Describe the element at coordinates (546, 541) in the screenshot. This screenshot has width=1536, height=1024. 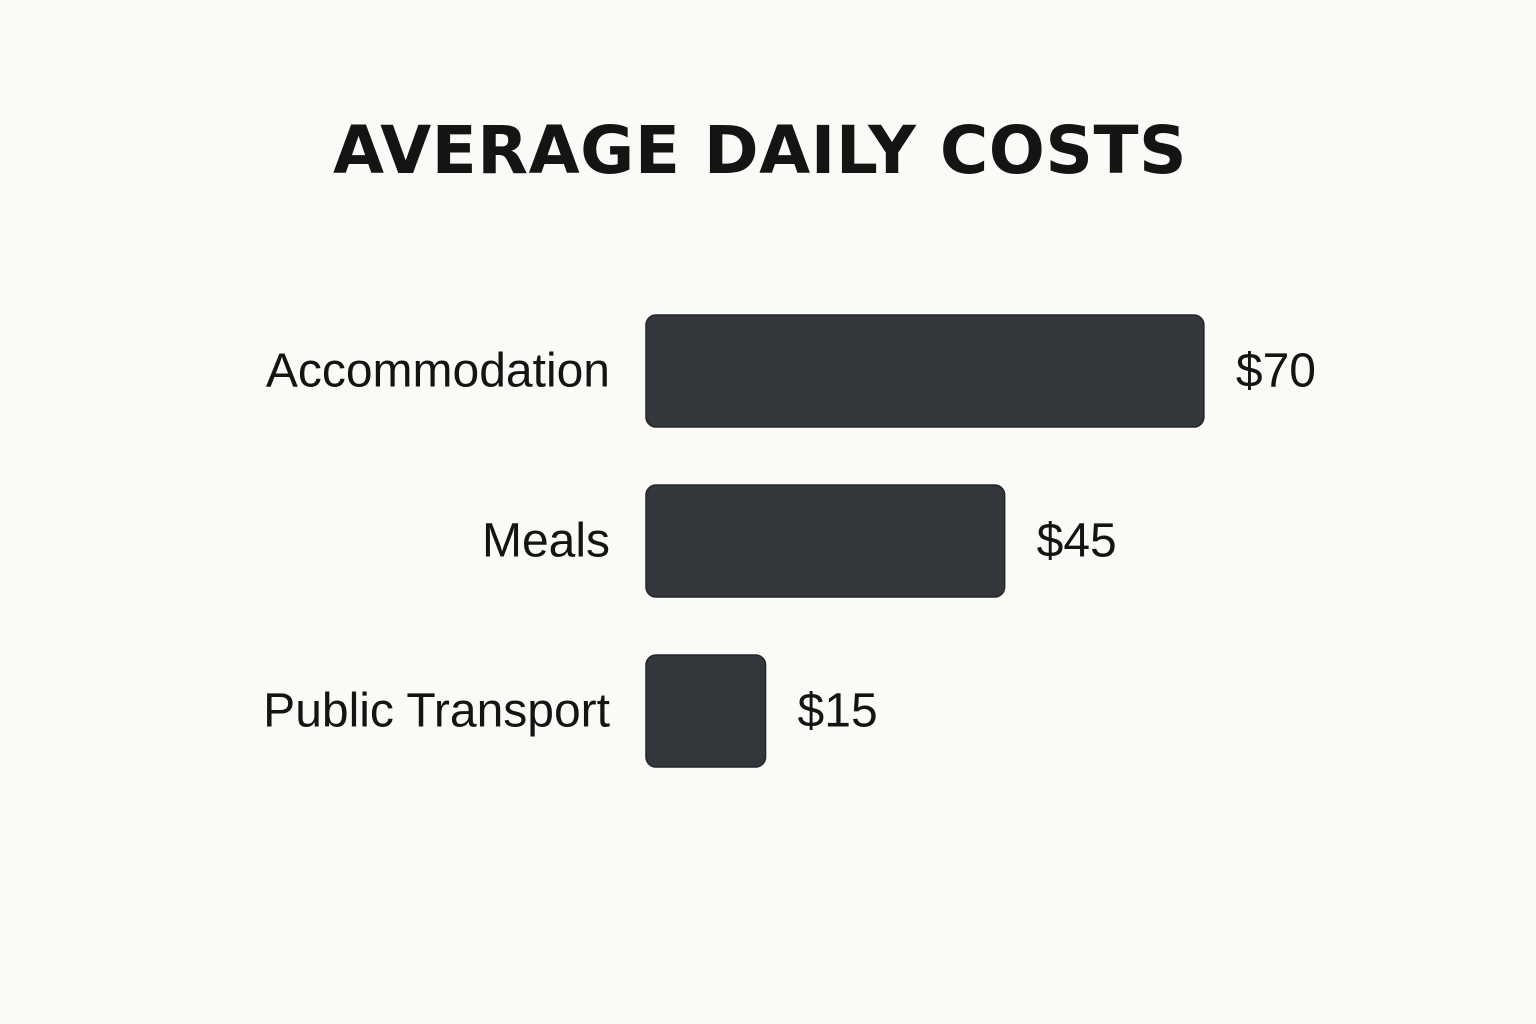
I see `category-label-meals: Meals` at that location.